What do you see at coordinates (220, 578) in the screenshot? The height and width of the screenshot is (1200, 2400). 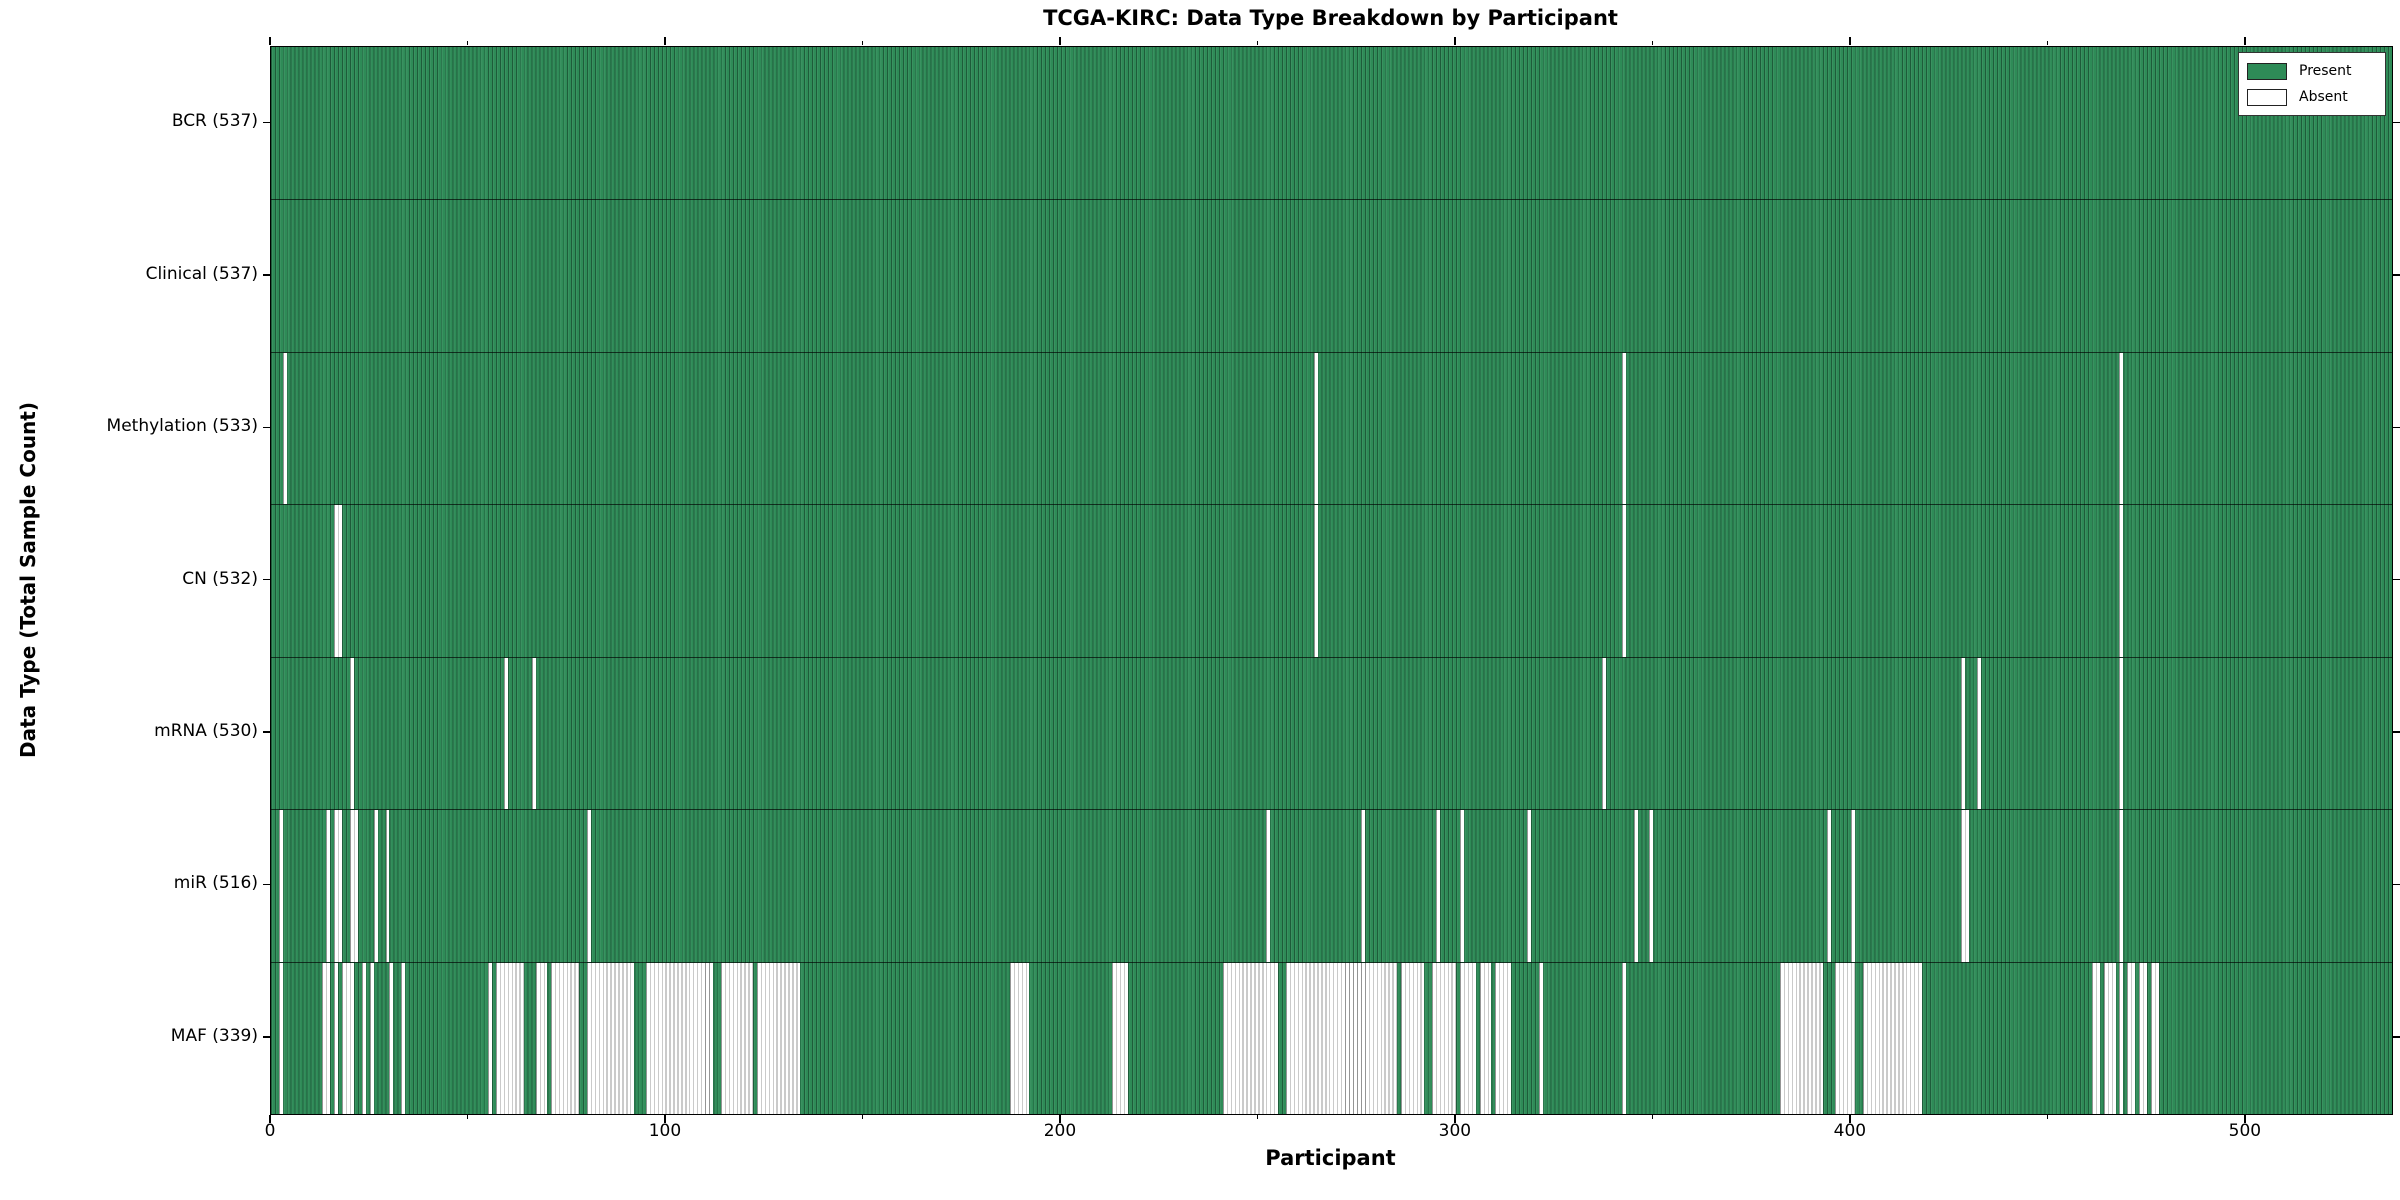 I see `y-tick-label-cn: CN (532)` at bounding box center [220, 578].